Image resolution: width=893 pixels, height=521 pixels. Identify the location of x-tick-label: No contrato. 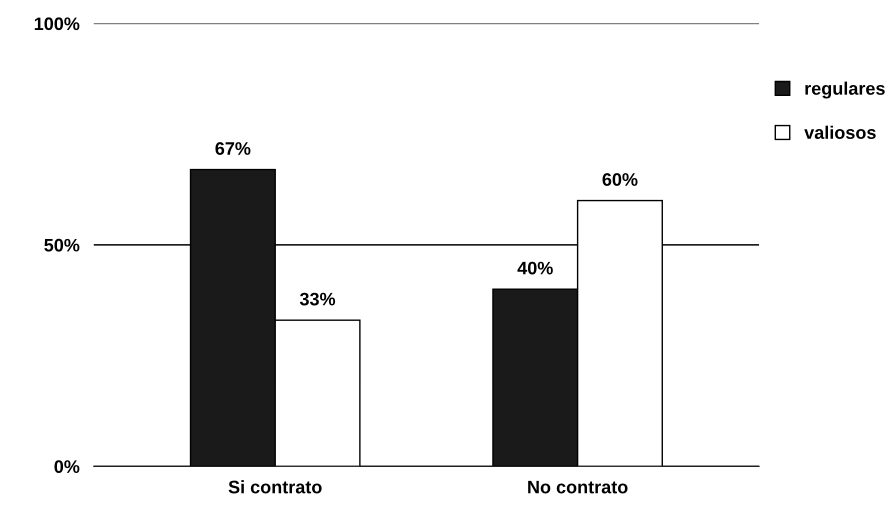
(578, 487).